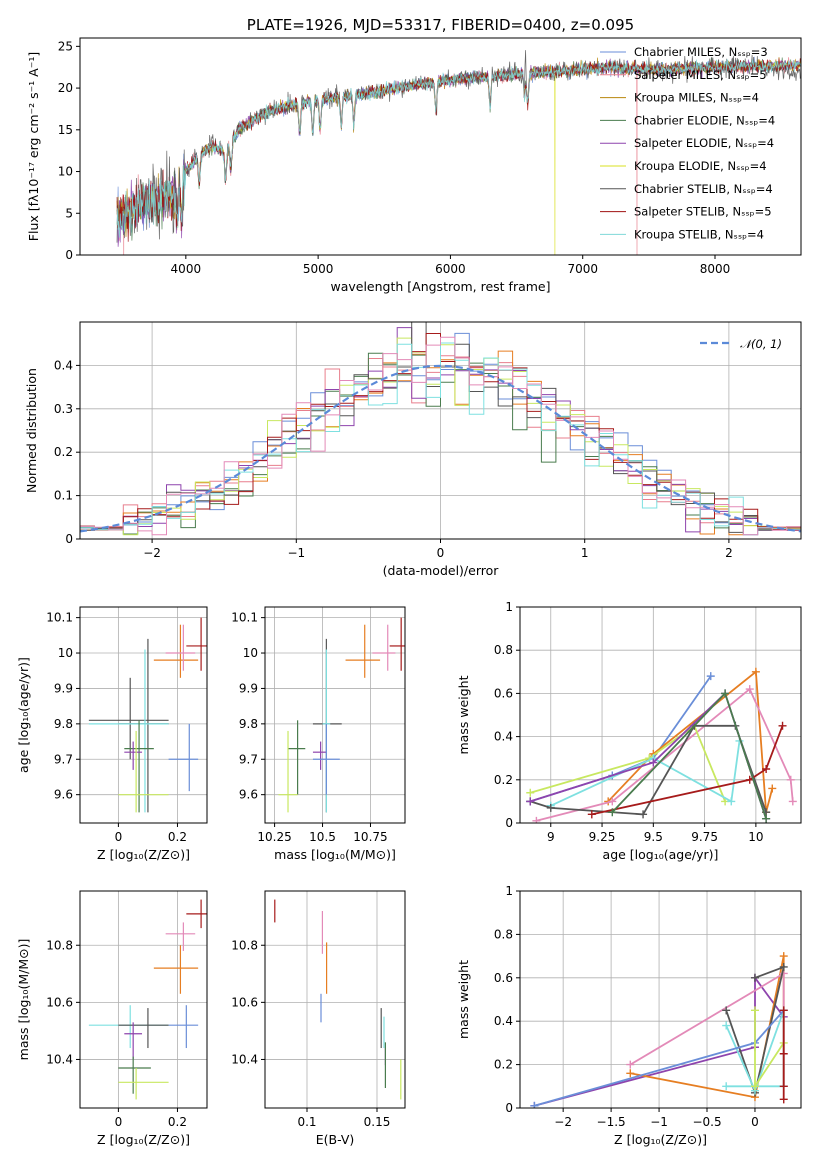 This screenshot has height=1174, width=819. Describe the element at coordinates (274, 837) in the screenshot. I see `x-tick-label: 10.25` at that location.